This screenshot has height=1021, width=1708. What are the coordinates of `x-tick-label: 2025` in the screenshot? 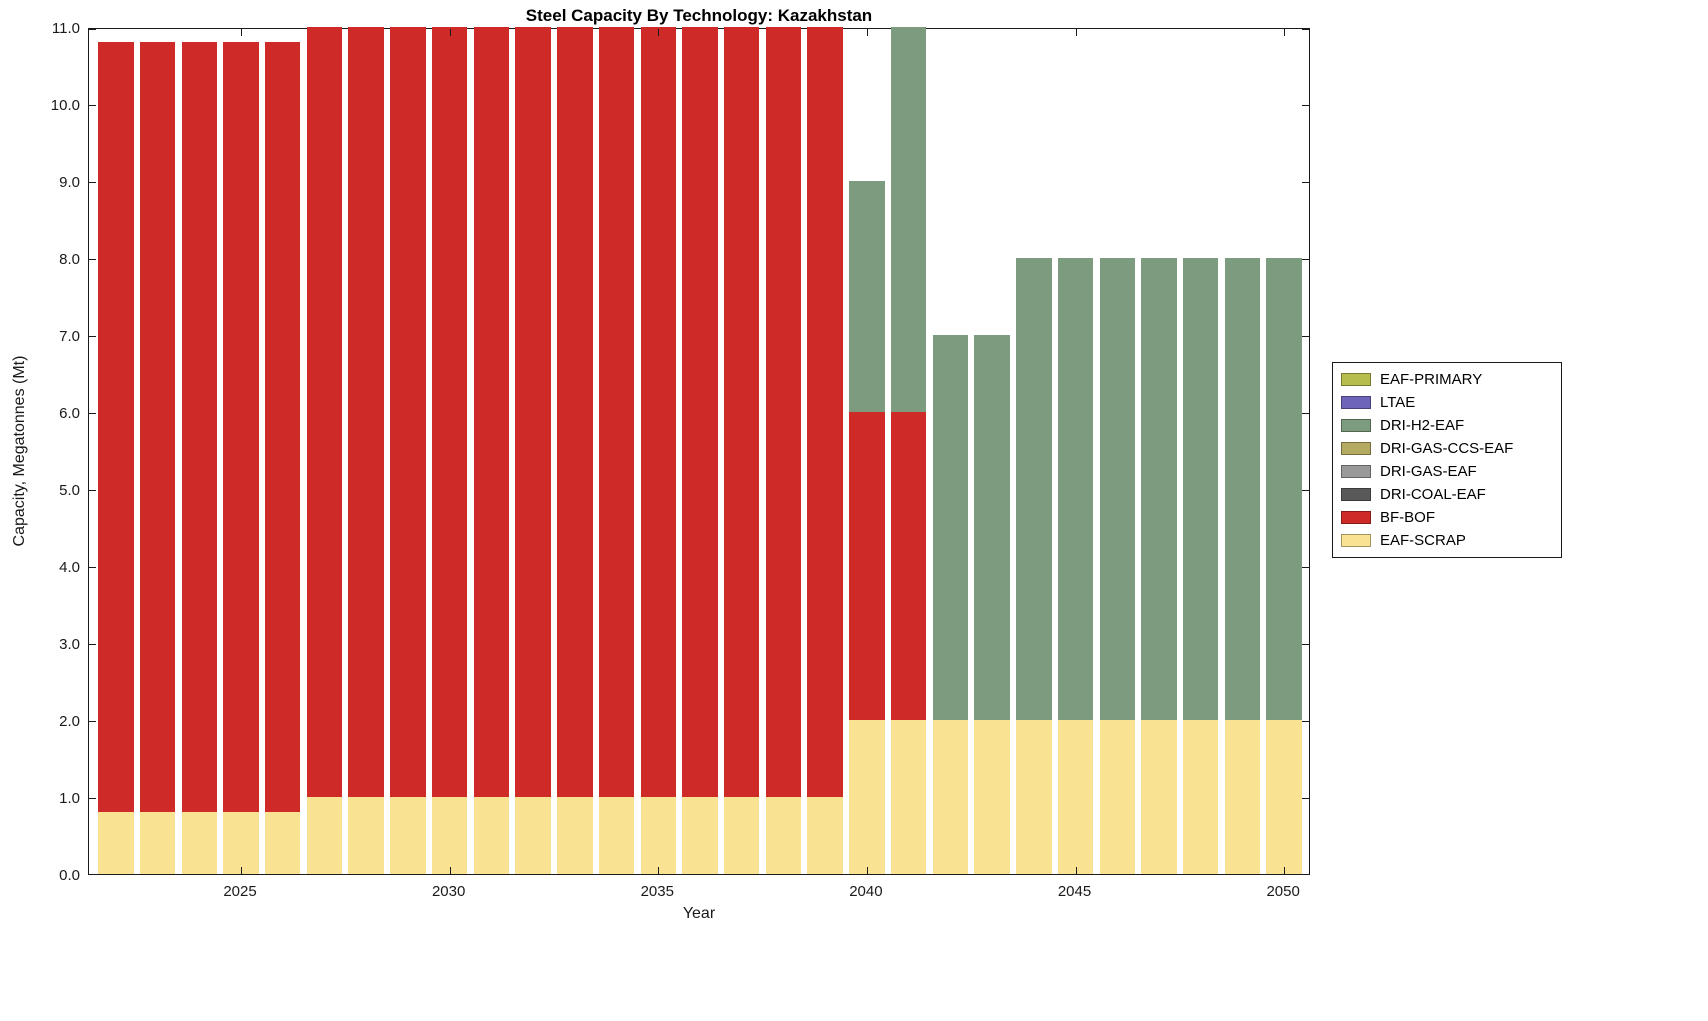 It's located at (240, 891).